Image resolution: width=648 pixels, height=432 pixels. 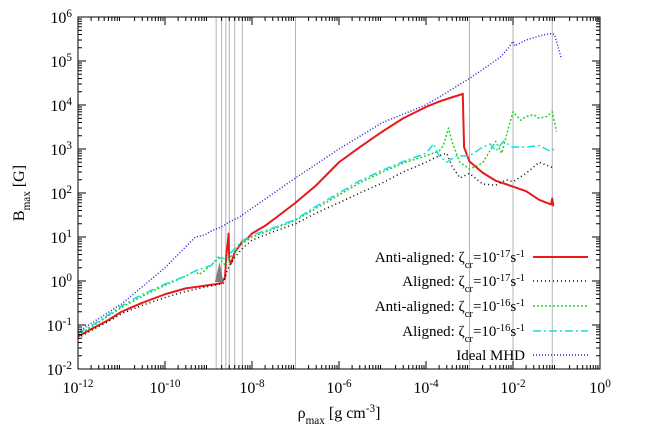 I want to click on y-tick-label: 10¹, so click(x=61, y=237).